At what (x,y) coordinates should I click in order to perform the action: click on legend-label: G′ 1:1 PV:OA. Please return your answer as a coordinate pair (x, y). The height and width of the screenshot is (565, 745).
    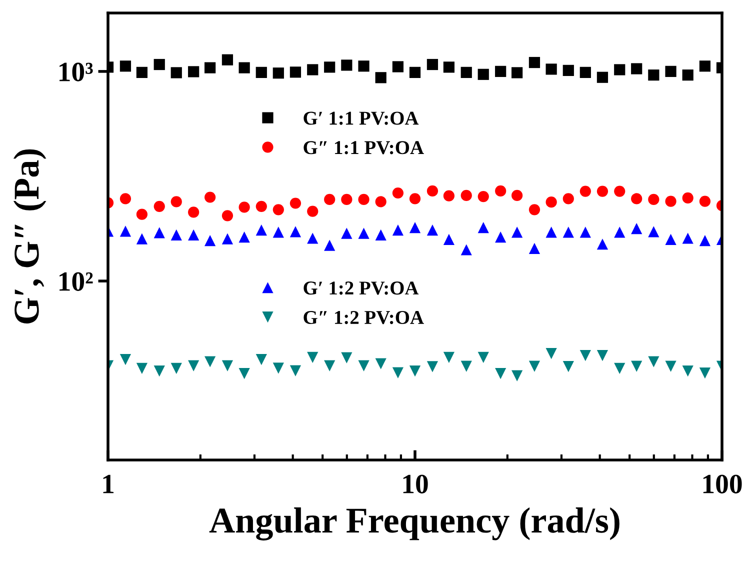
    Looking at the image, I should click on (361, 118).